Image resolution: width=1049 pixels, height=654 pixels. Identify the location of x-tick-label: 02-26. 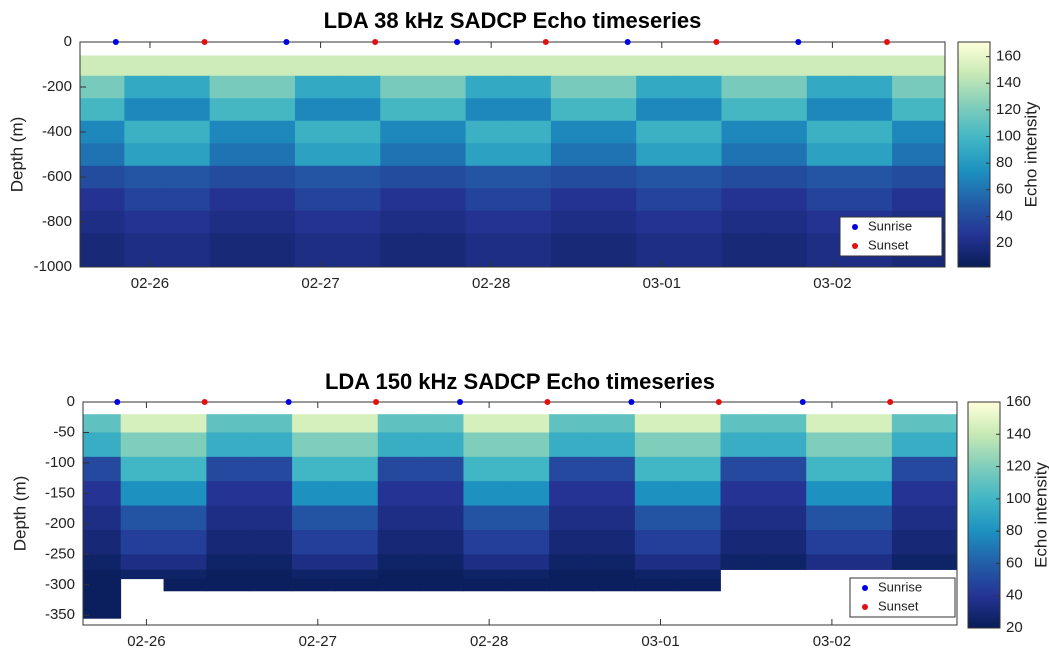
(146, 641).